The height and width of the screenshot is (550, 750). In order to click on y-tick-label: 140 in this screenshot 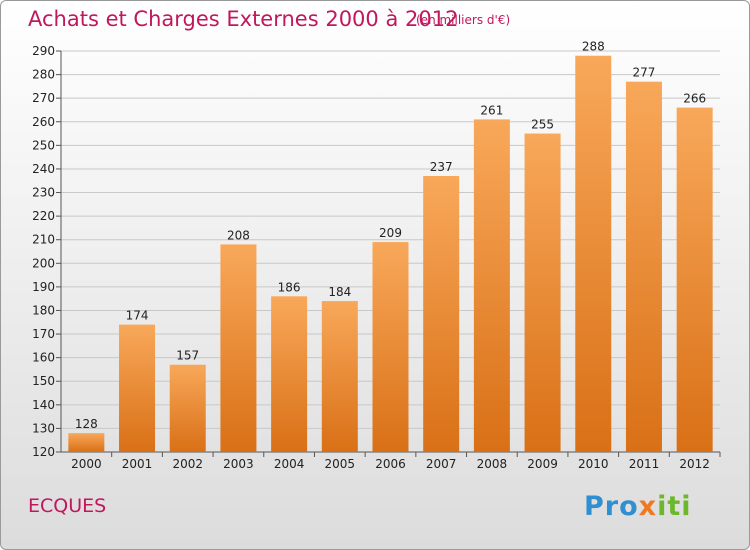, I will do `click(43, 405)`.